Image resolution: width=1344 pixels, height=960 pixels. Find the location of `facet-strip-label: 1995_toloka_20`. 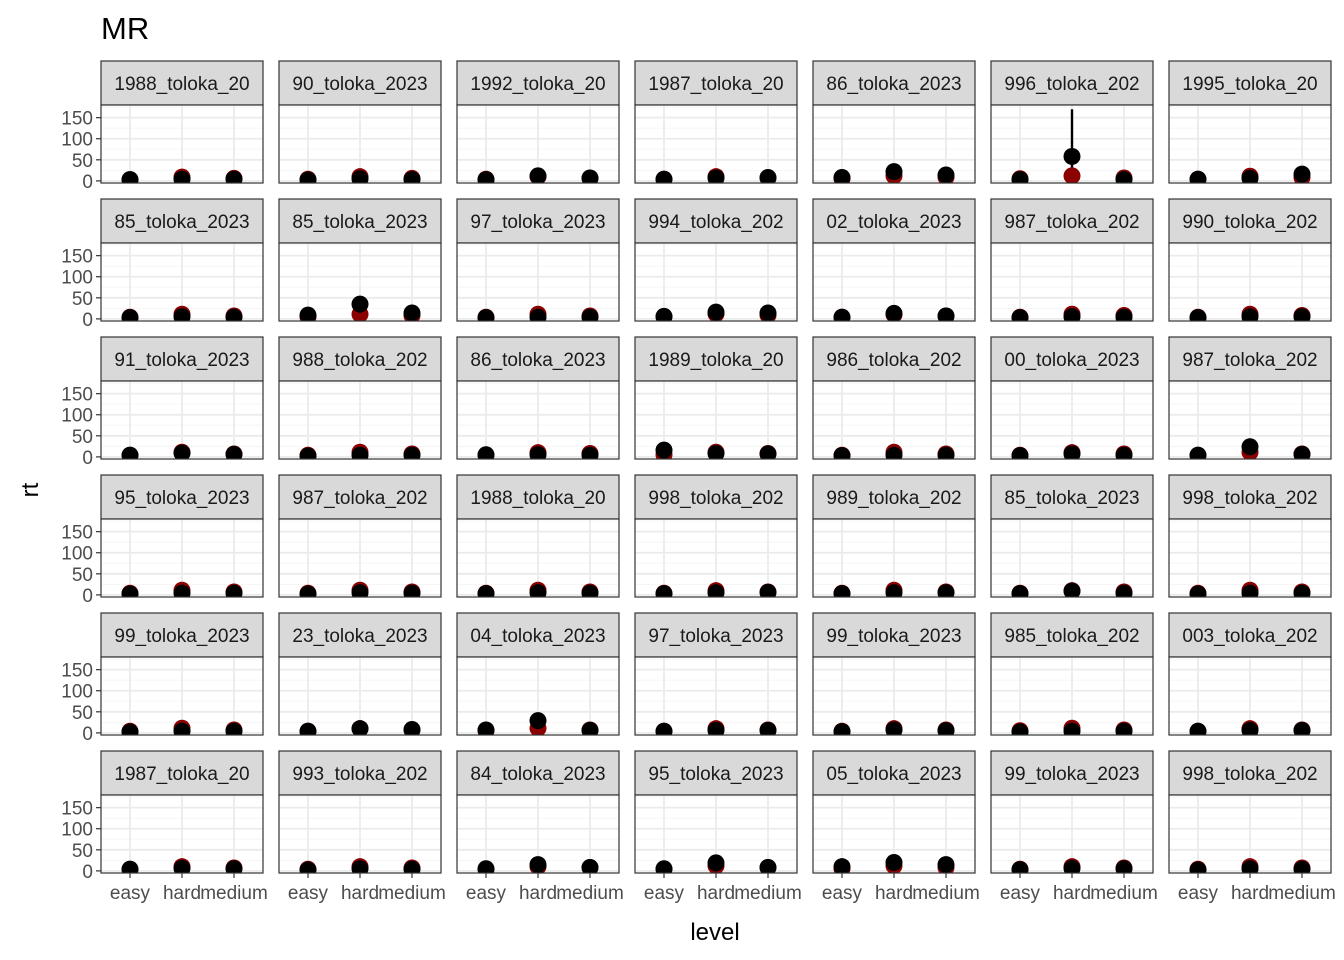

facet-strip-label: 1995_toloka_20 is located at coordinates (1249, 84).